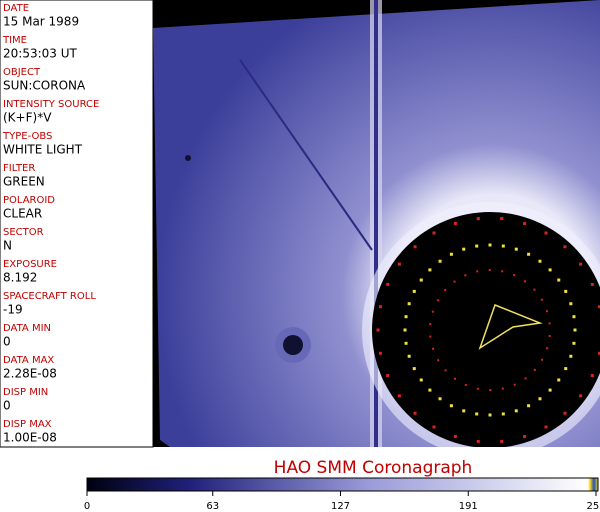 This screenshot has height=512, width=600. I want to click on field-value: 1.00E-08, so click(30, 438).